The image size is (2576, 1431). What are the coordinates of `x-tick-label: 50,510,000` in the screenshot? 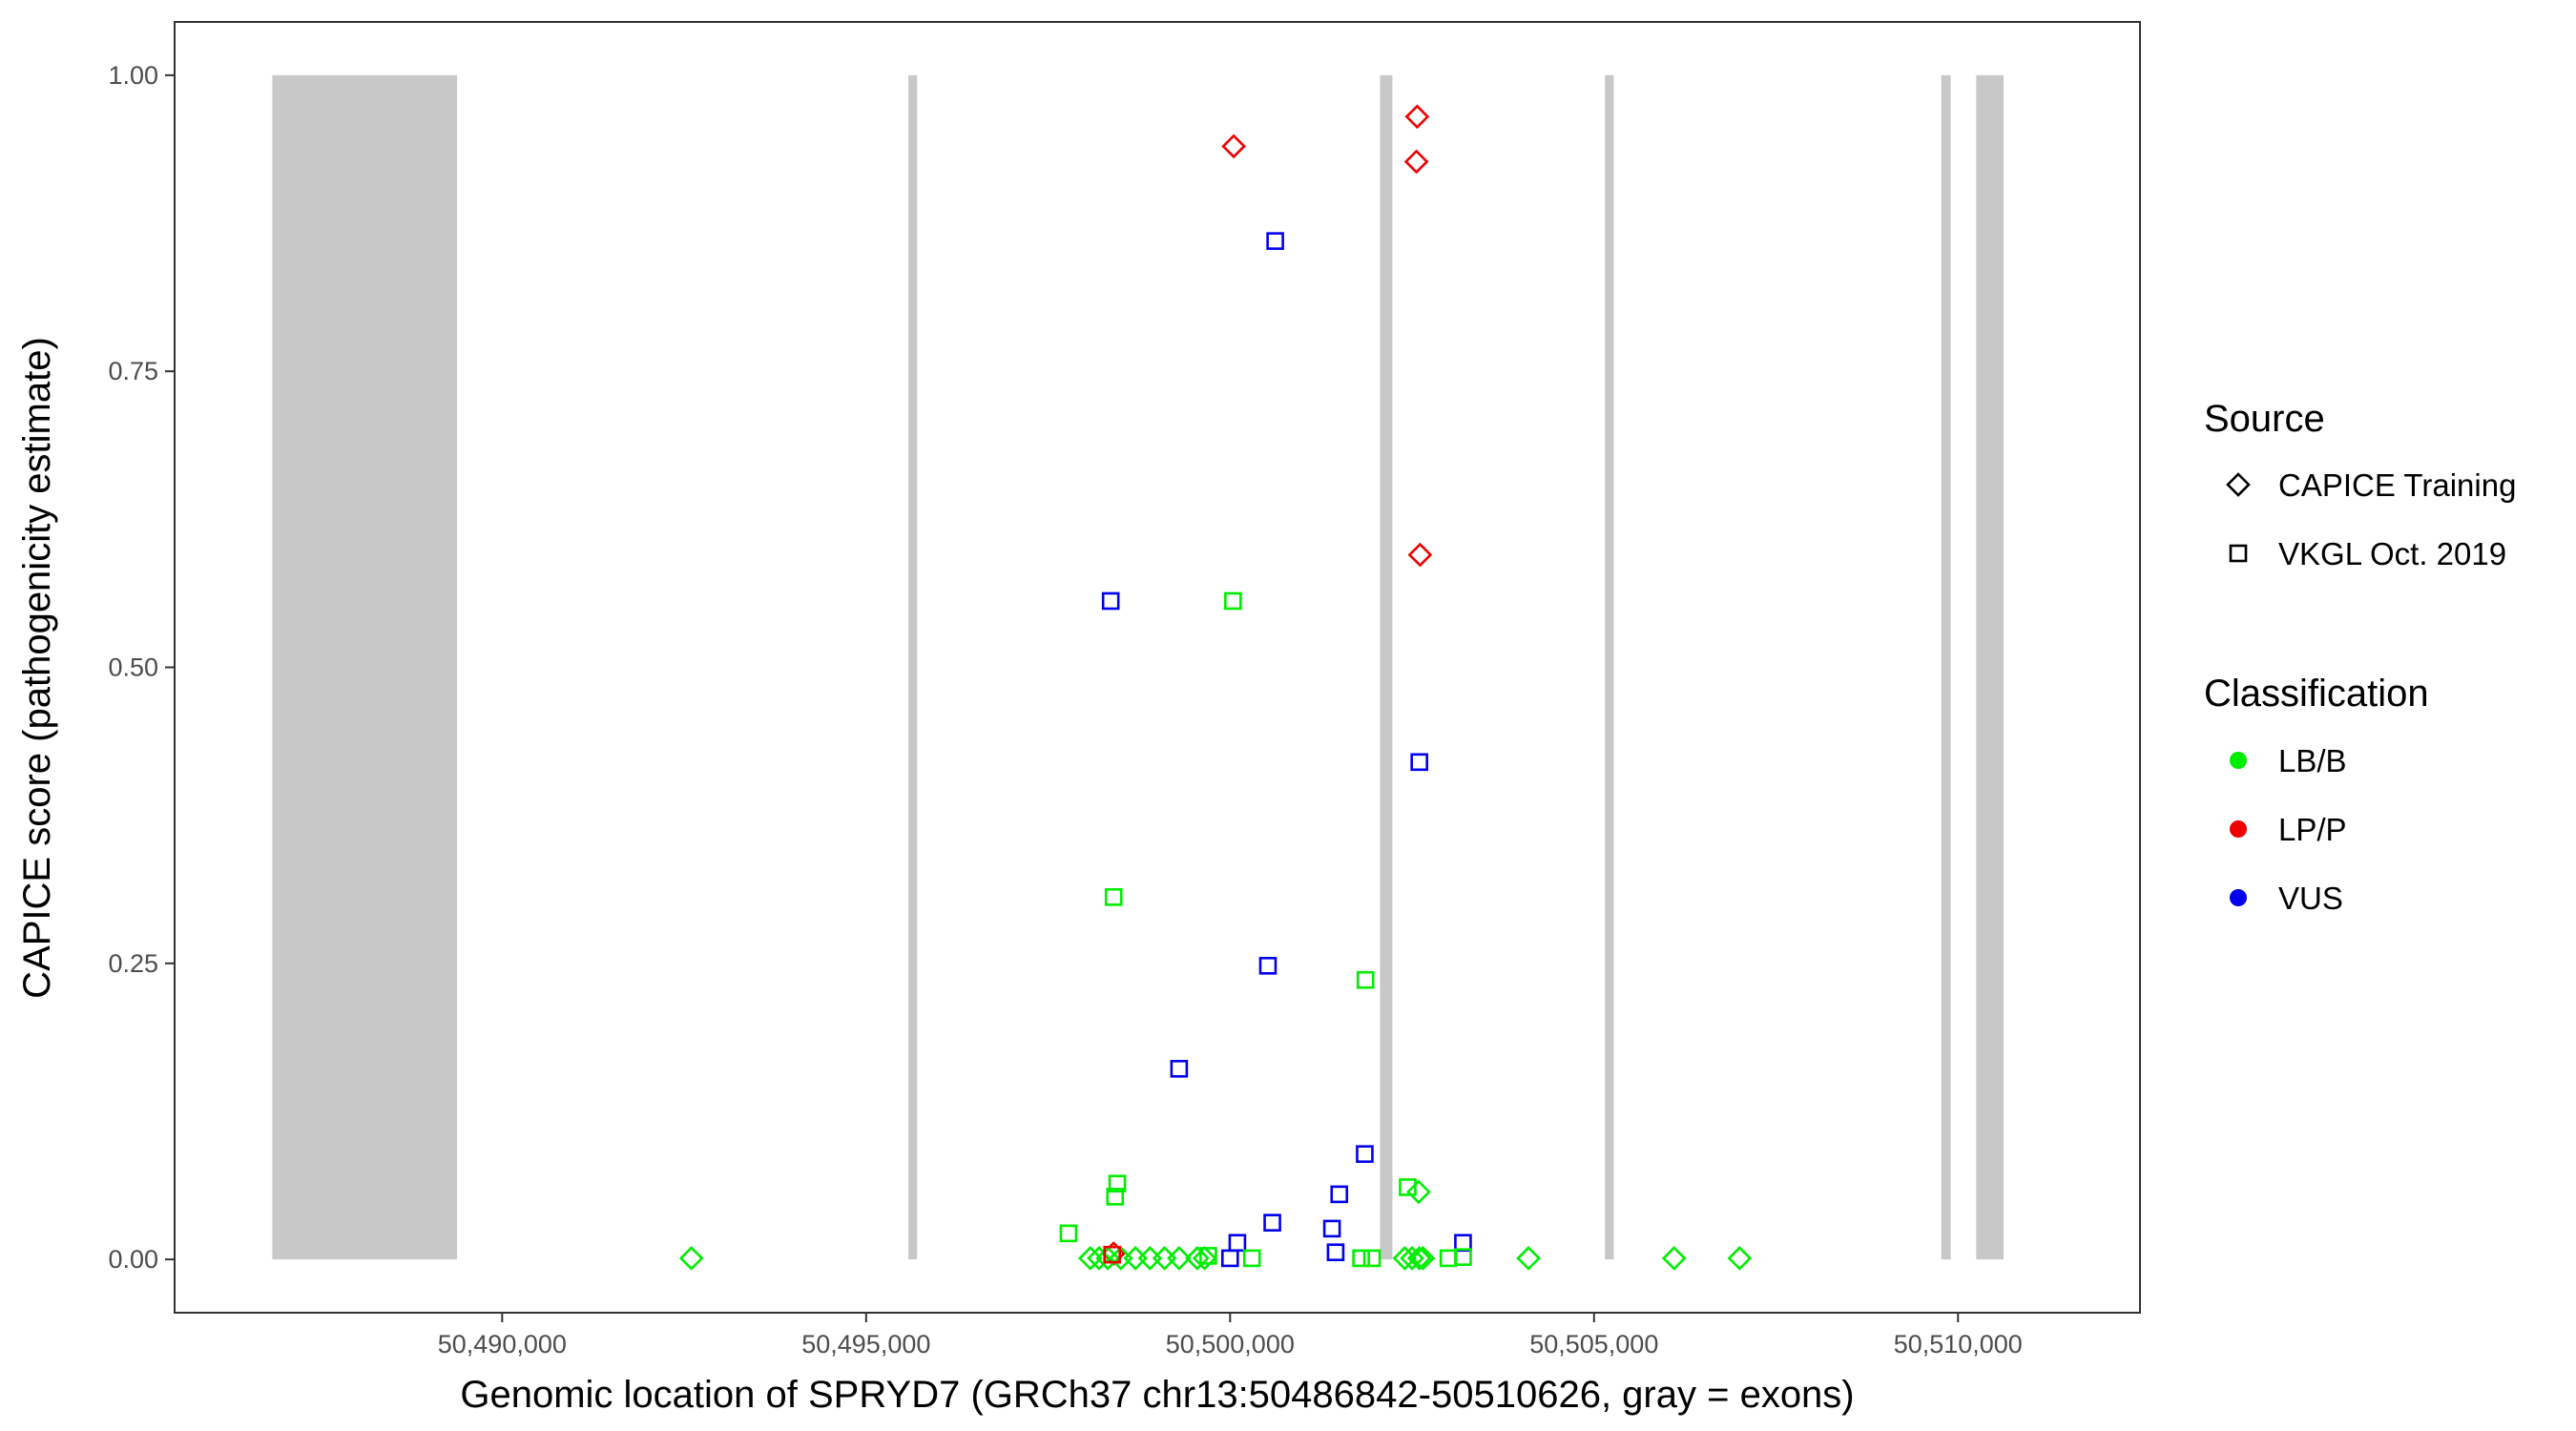 It's located at (1958, 1344).